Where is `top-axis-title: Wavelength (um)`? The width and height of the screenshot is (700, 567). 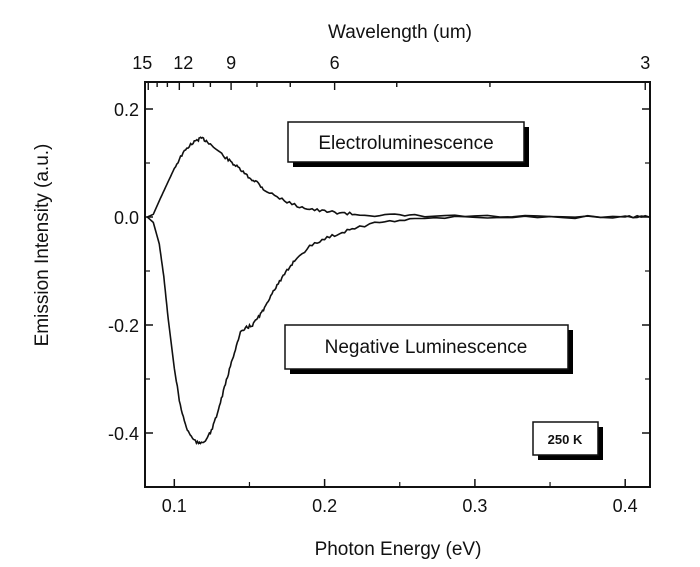 top-axis-title: Wavelength (um) is located at coordinates (400, 32).